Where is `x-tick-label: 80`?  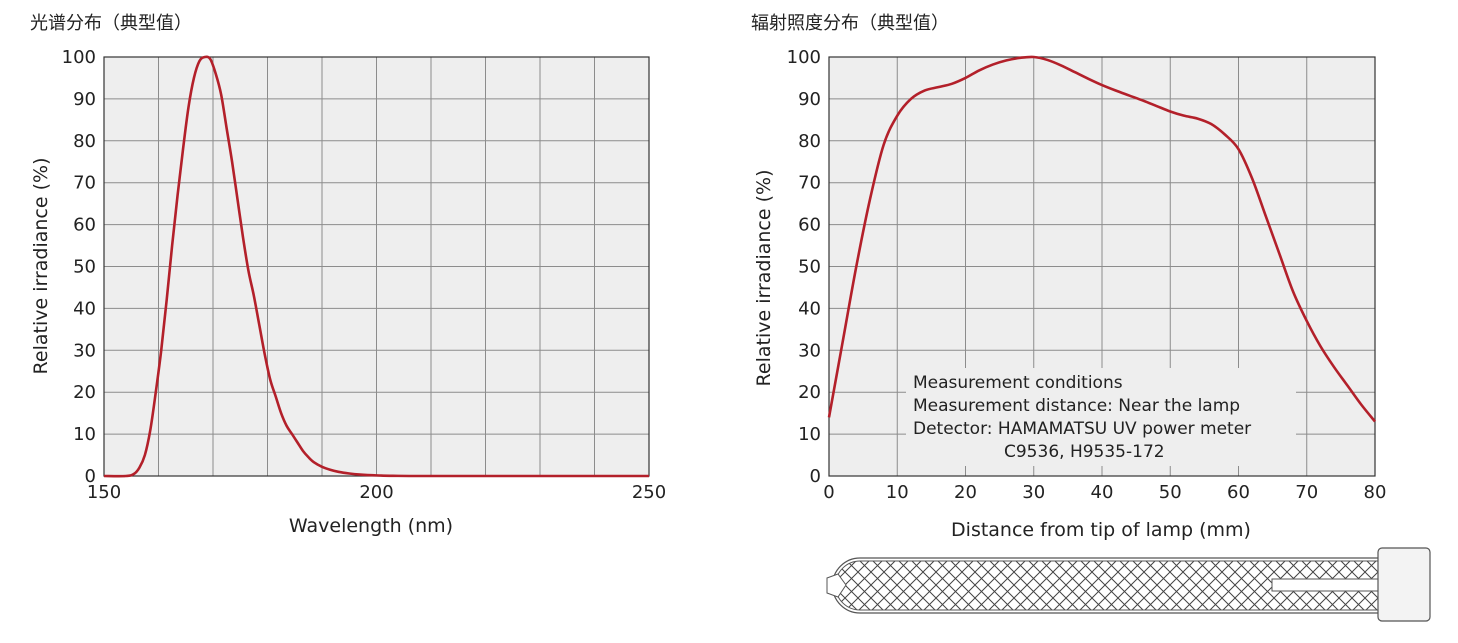 x-tick-label: 80 is located at coordinates (1375, 492).